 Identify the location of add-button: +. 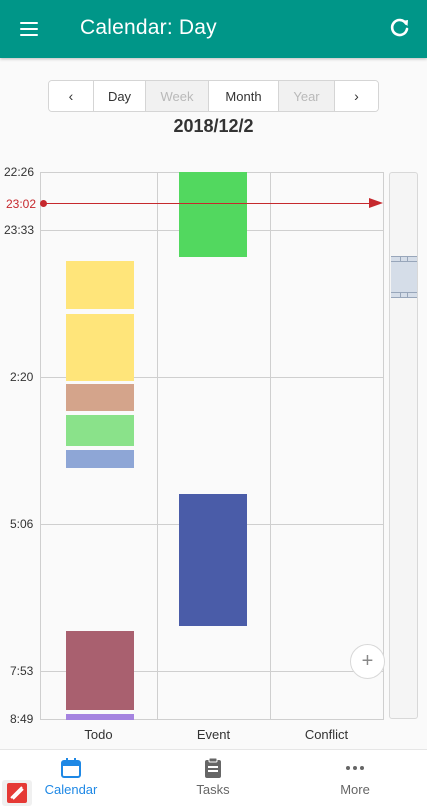
(367, 661).